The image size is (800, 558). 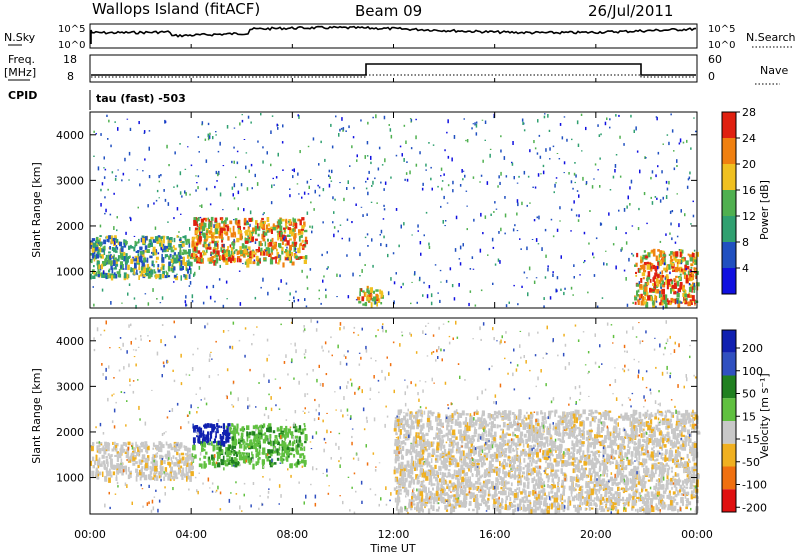 What do you see at coordinates (729, 281) in the screenshot?
I see `colorbar-segment` at bounding box center [729, 281].